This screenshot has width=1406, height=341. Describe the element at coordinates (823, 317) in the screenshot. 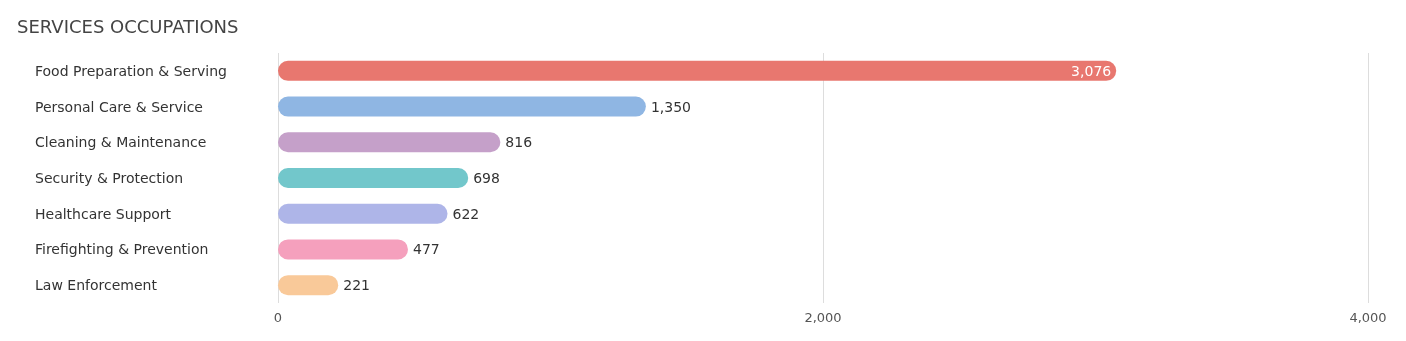

I see `x-tick-label: 2,000` at that location.